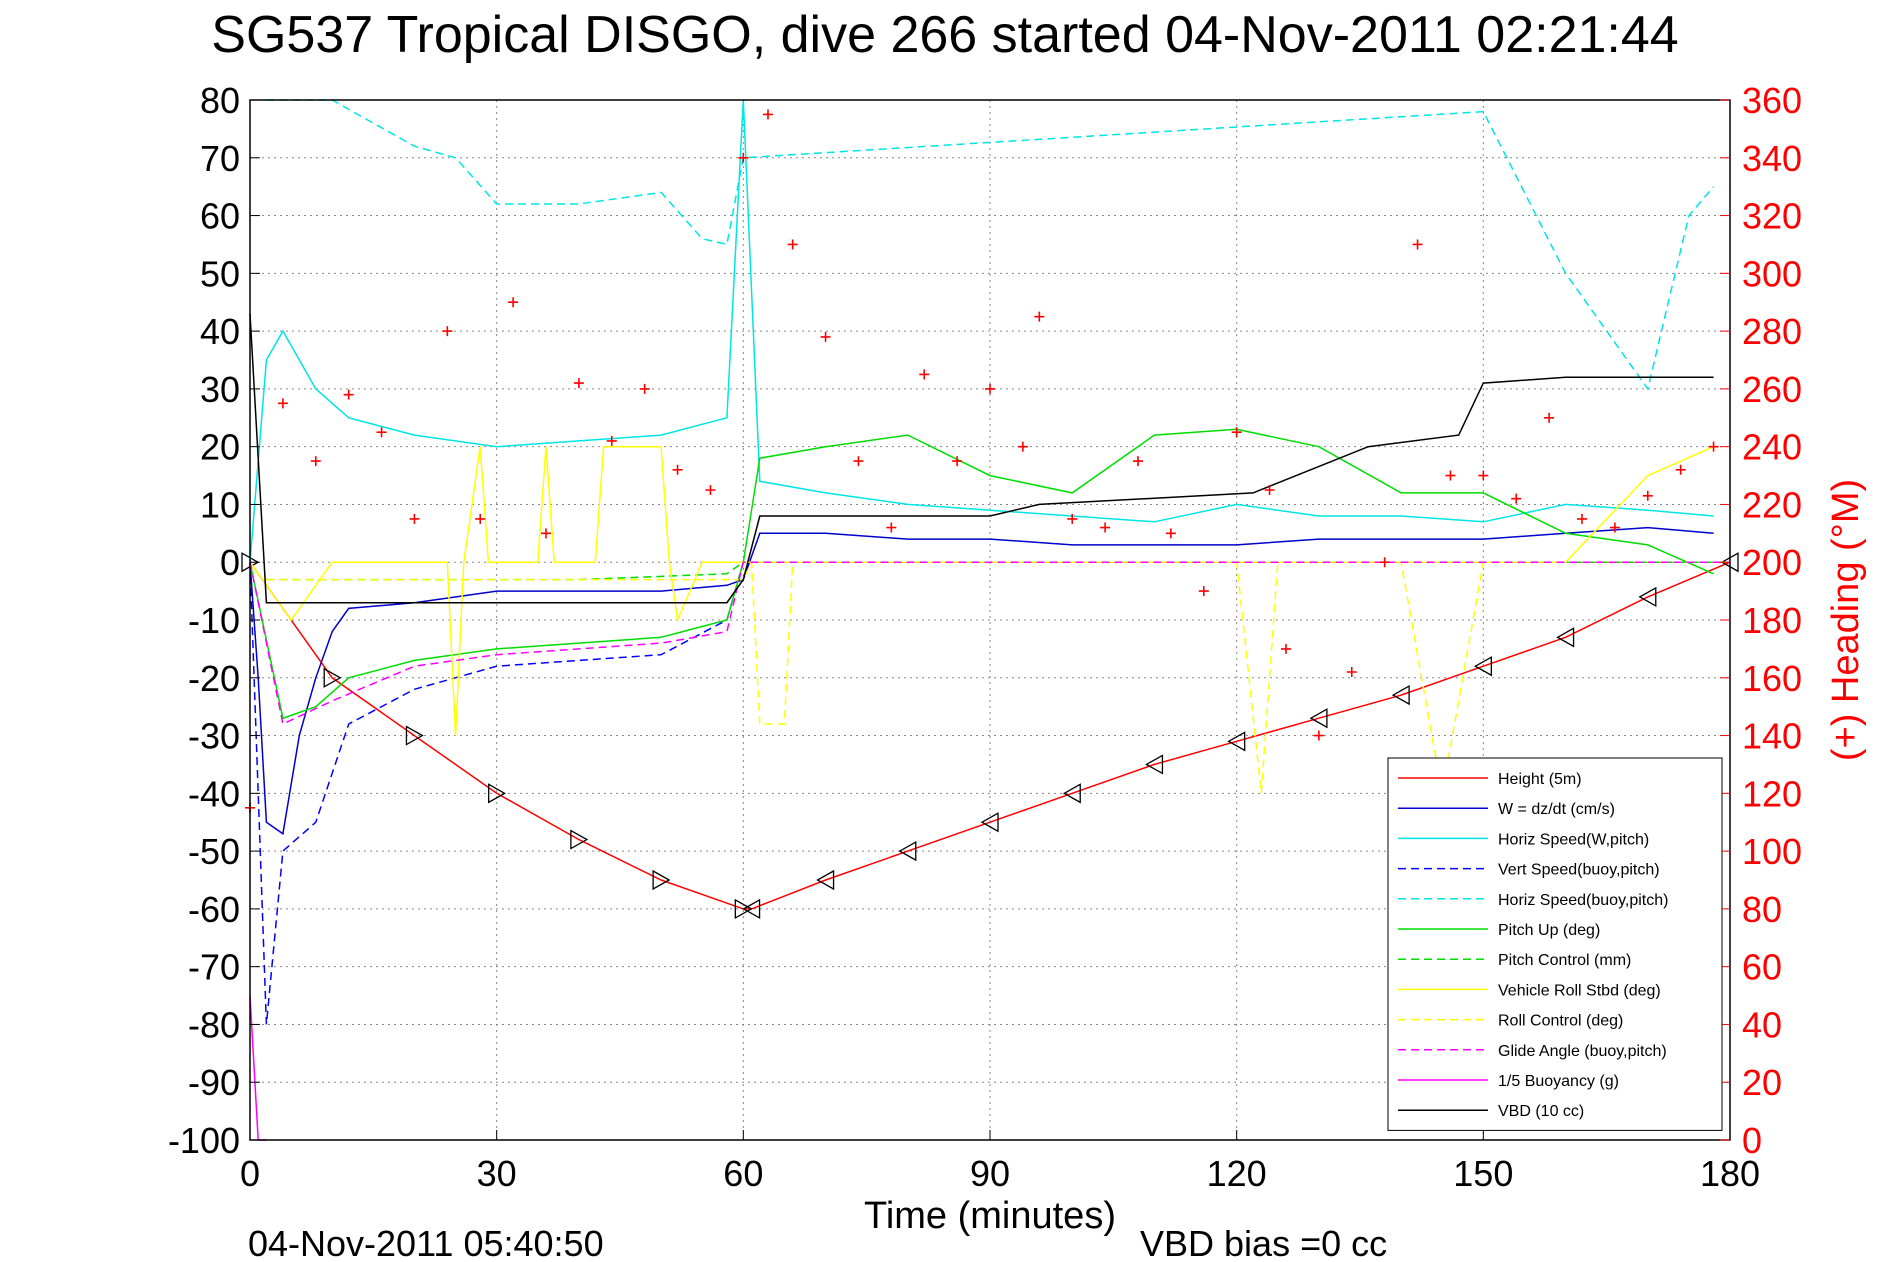 This screenshot has height=1262, width=1891. Describe the element at coordinates (1762, 909) in the screenshot. I see `right-y-tick-label: 80` at that location.